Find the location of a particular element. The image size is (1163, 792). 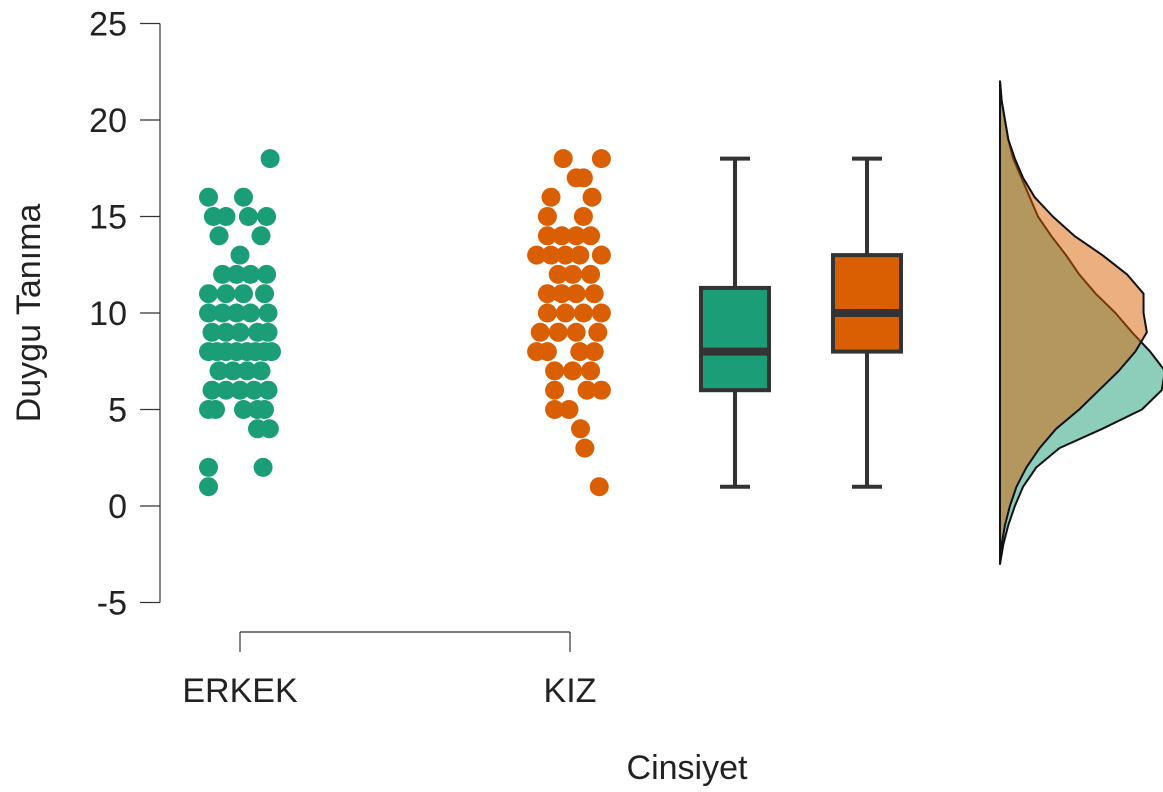

density-curves is located at coordinates (1081, 322).